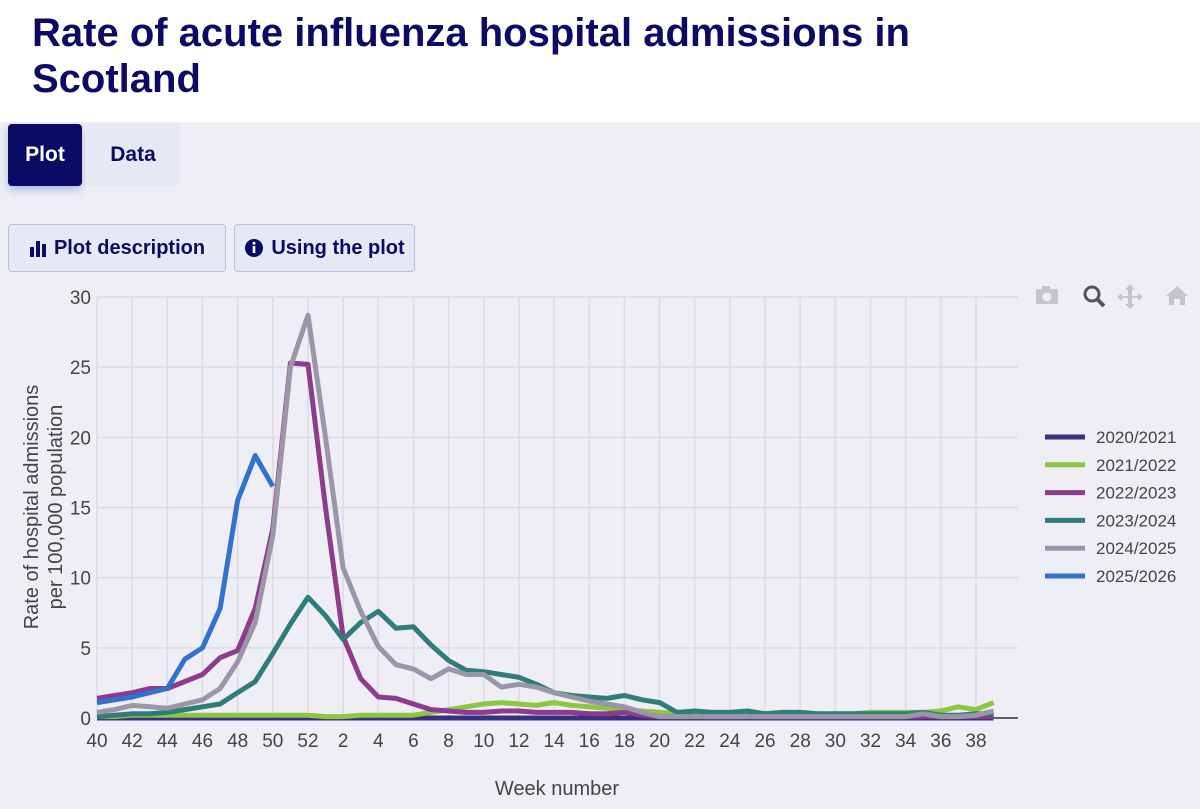 The image size is (1200, 809). What do you see at coordinates (557, 789) in the screenshot?
I see `x-axis-title: Week number` at bounding box center [557, 789].